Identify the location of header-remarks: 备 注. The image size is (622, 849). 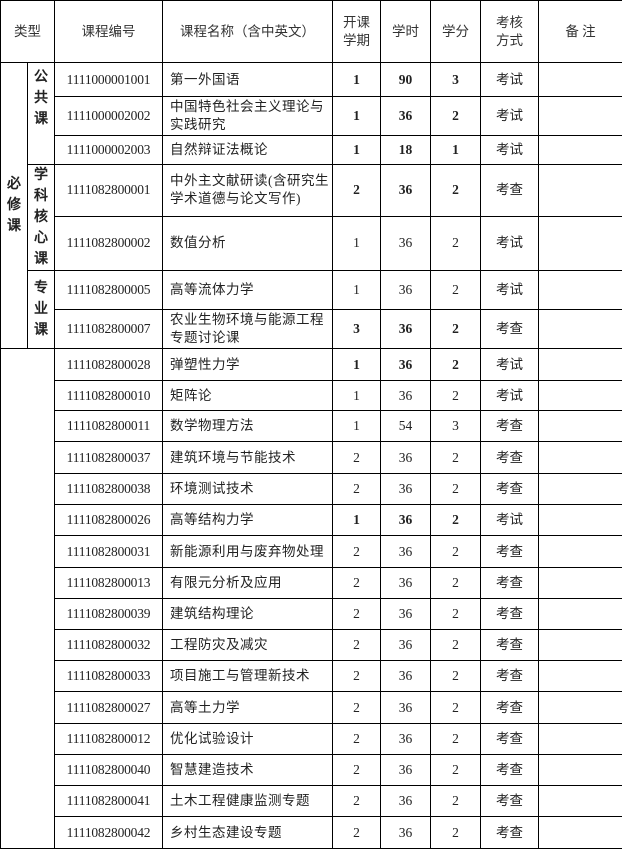
(580, 32).